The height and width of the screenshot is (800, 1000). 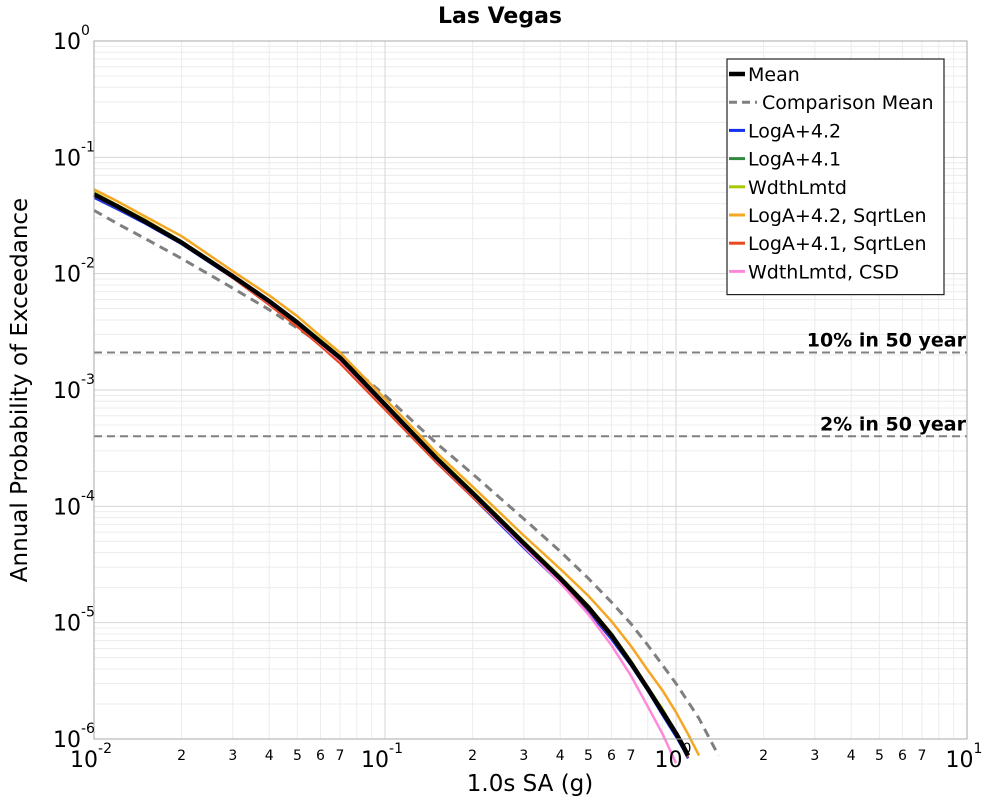 I want to click on x-axis-label: 1.0s SA (g), so click(x=530, y=784).